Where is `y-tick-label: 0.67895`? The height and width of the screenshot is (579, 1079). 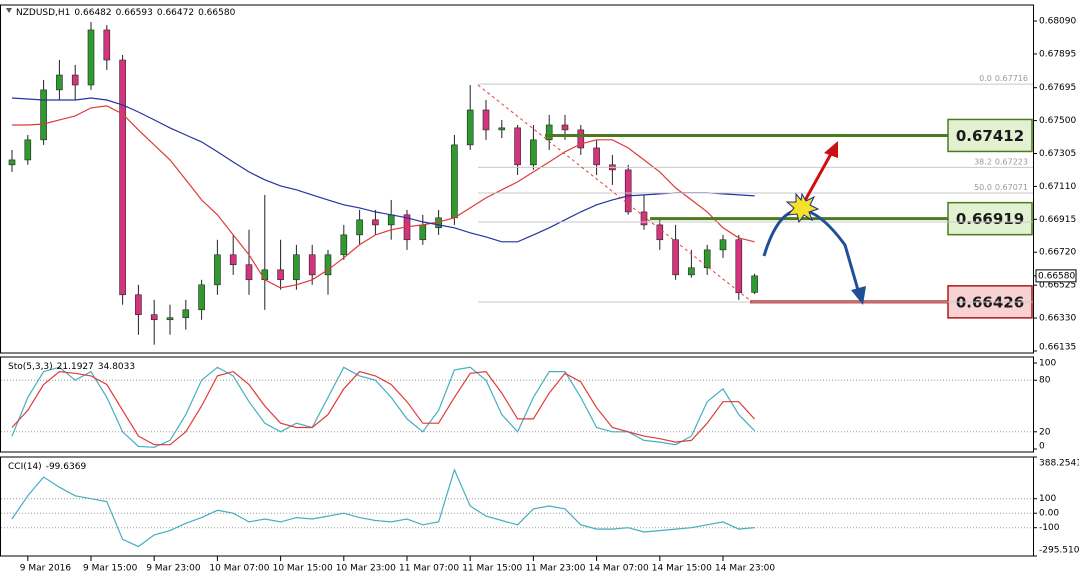
y-tick-label: 0.67895 is located at coordinates (1057, 54).